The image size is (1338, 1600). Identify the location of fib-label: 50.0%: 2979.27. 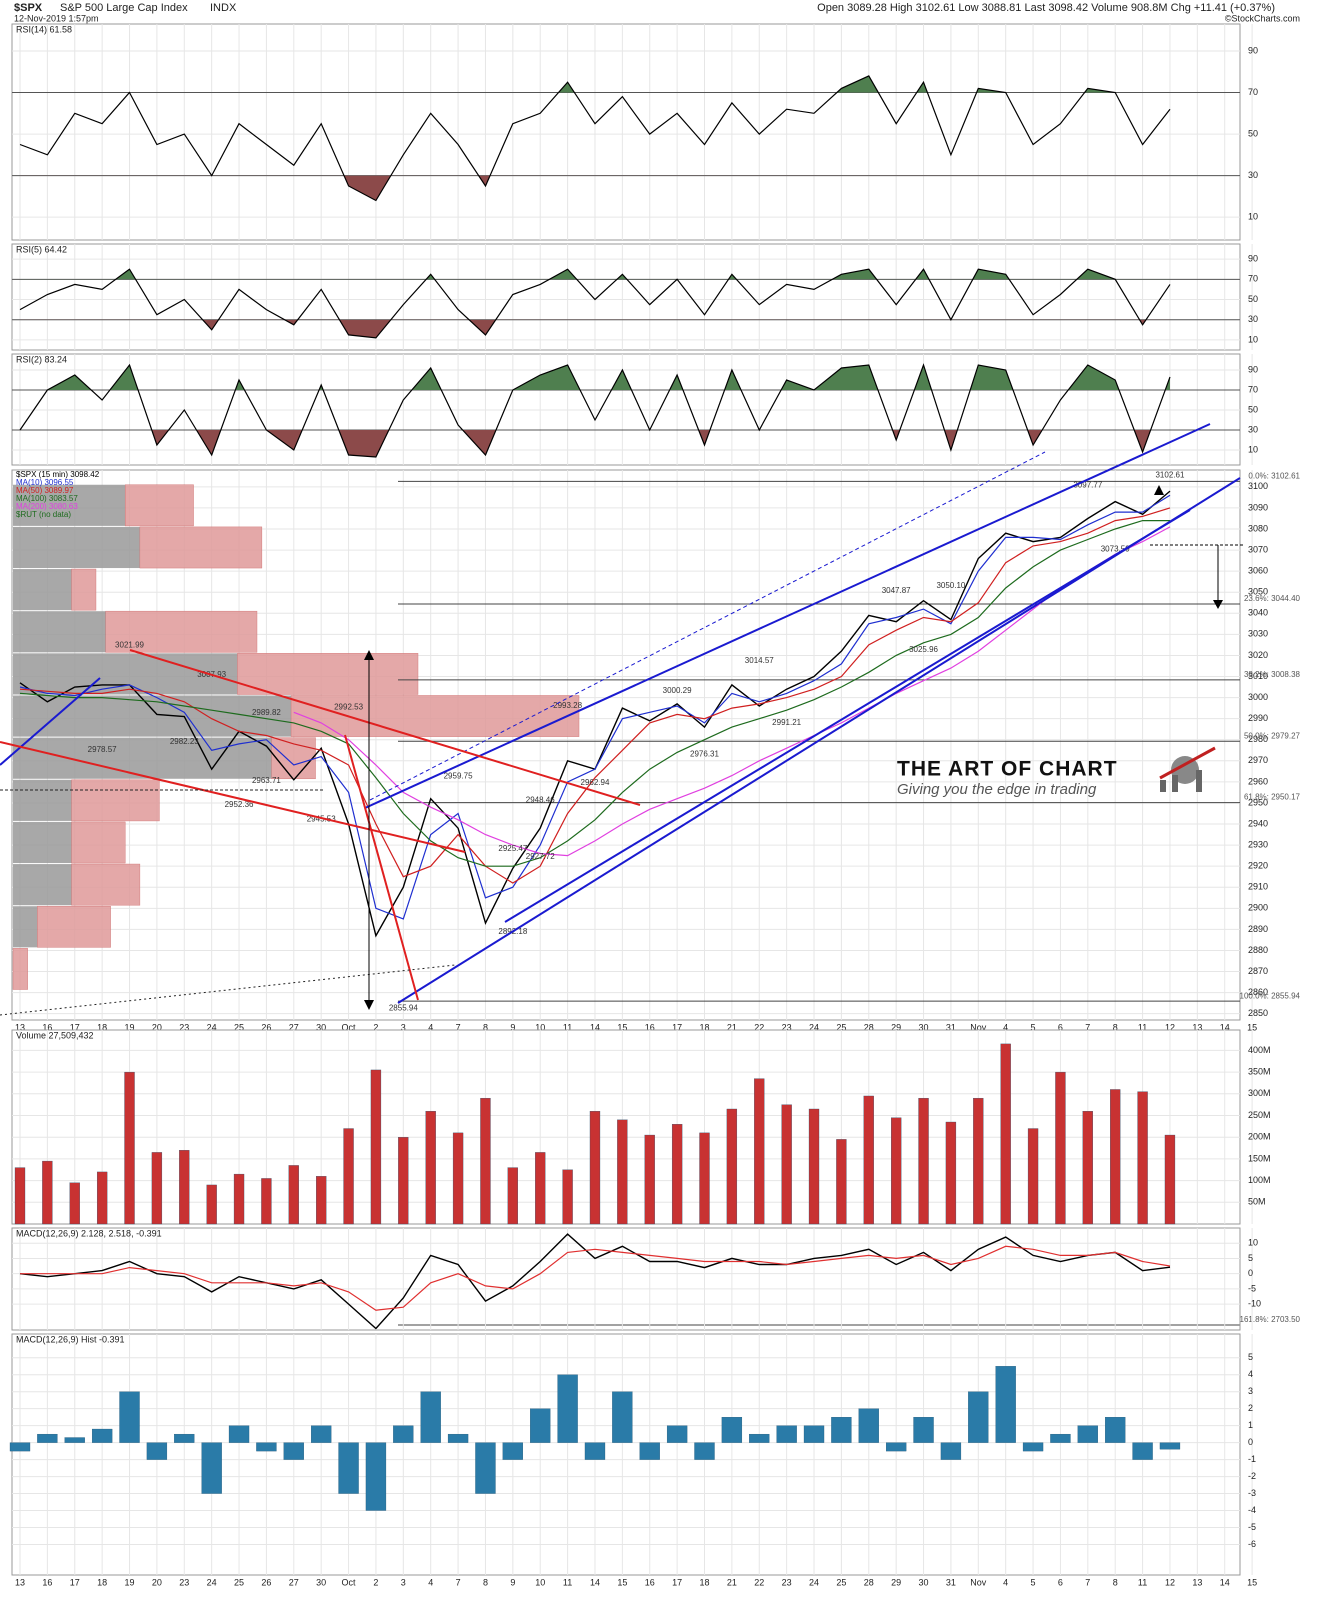
(1272, 735).